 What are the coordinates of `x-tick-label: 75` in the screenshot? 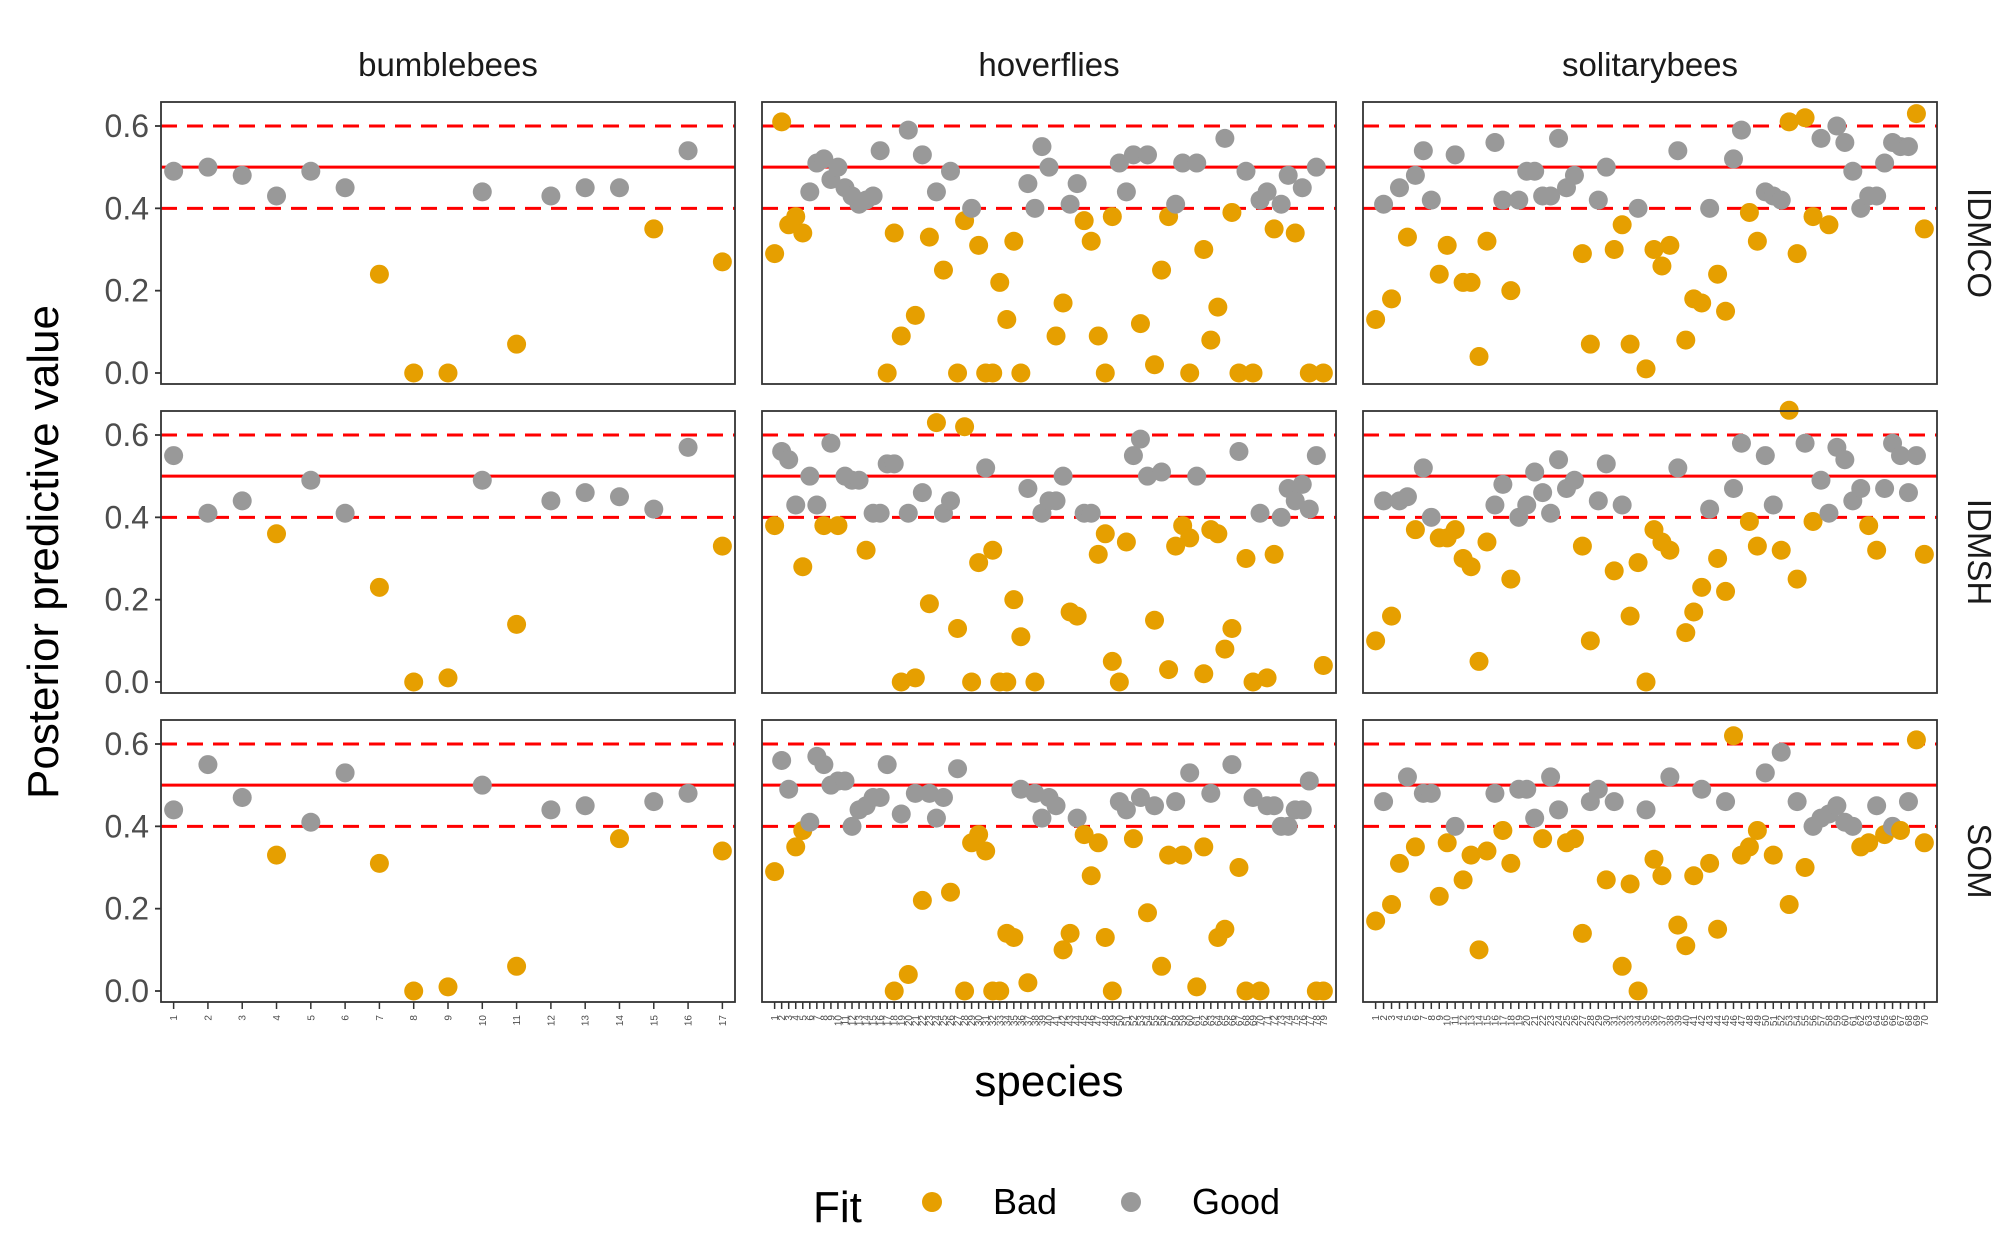 It's located at (1296, 1021).